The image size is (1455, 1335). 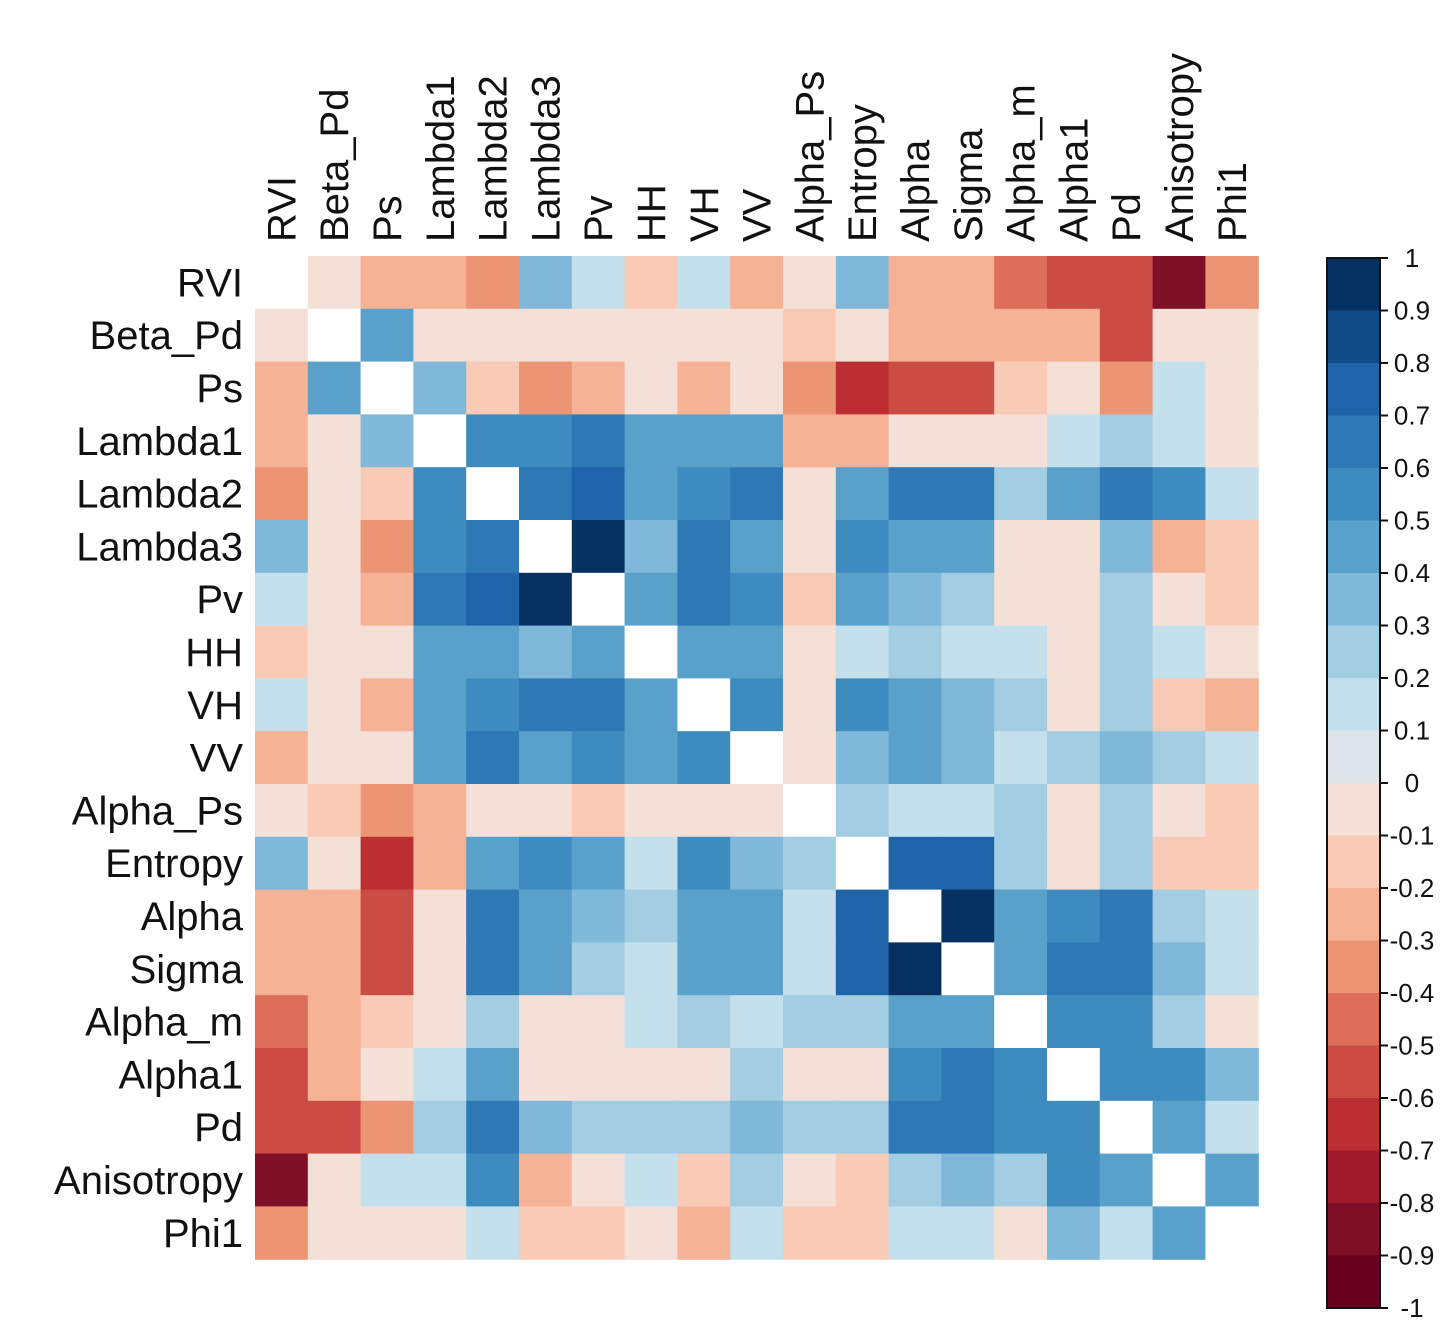 I want to click on cell-beta-pd-entropy, so click(x=862, y=335).